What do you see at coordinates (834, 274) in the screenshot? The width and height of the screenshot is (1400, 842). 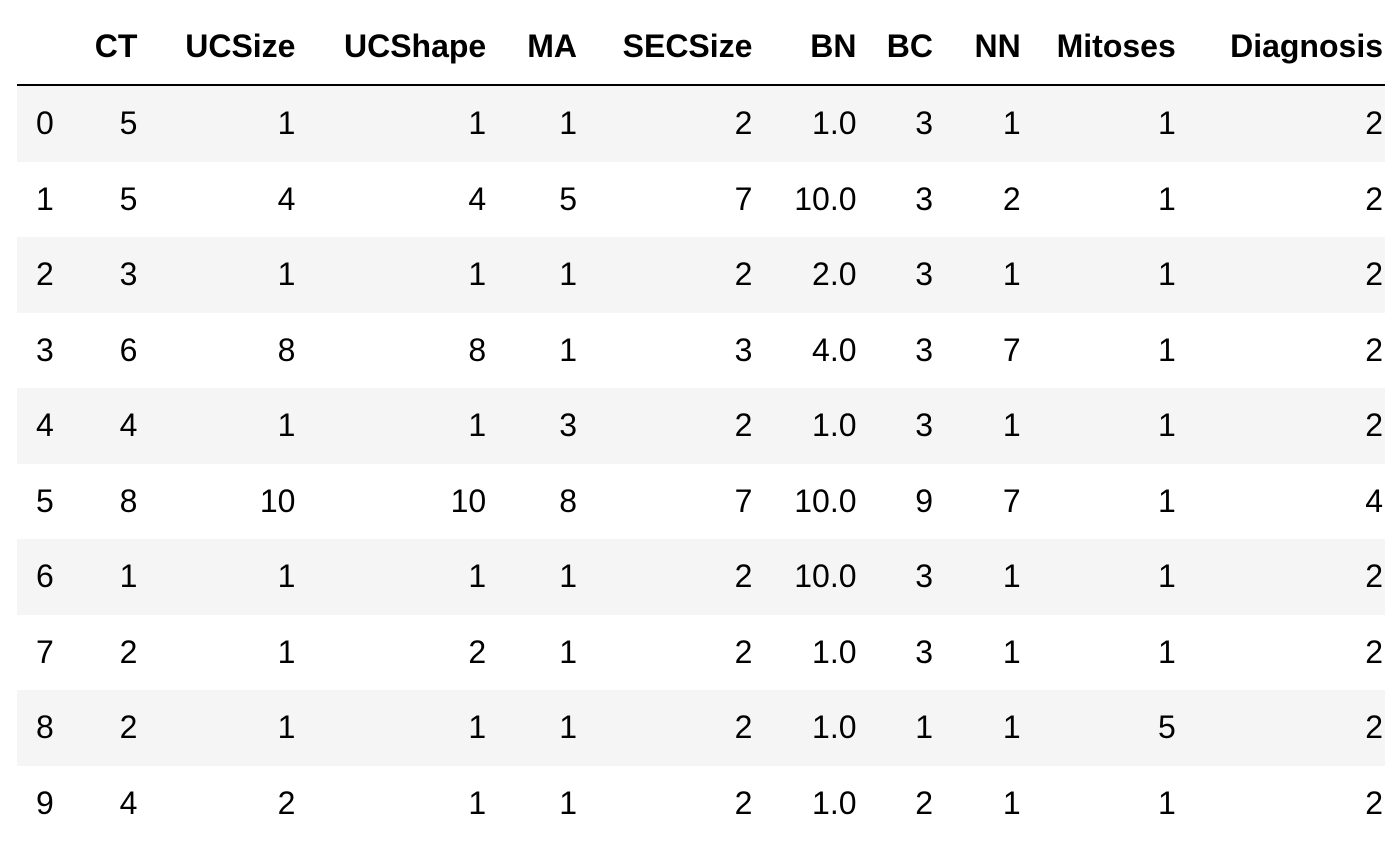 I see `cell-bn: 2.0` at bounding box center [834, 274].